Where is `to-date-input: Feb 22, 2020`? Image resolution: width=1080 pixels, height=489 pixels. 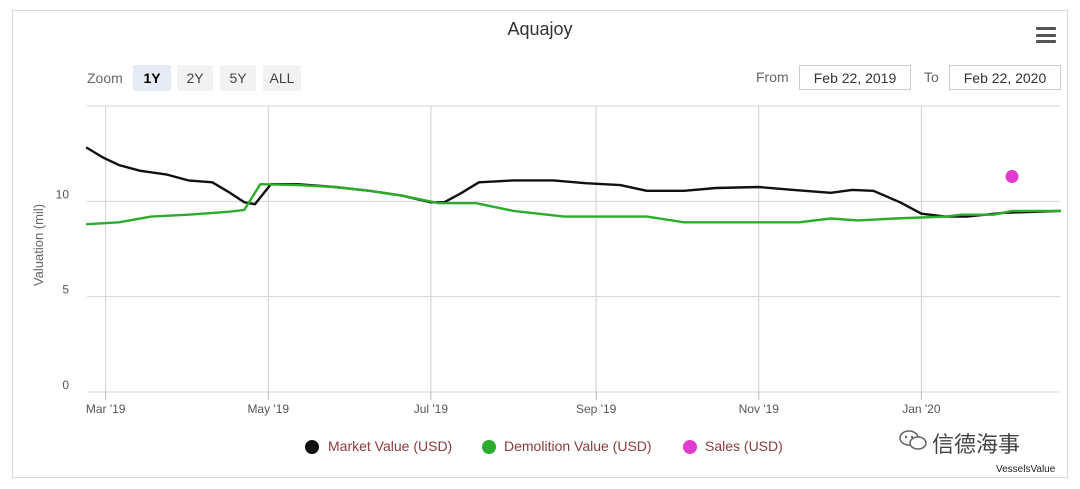 to-date-input: Feb 22, 2020 is located at coordinates (1005, 77).